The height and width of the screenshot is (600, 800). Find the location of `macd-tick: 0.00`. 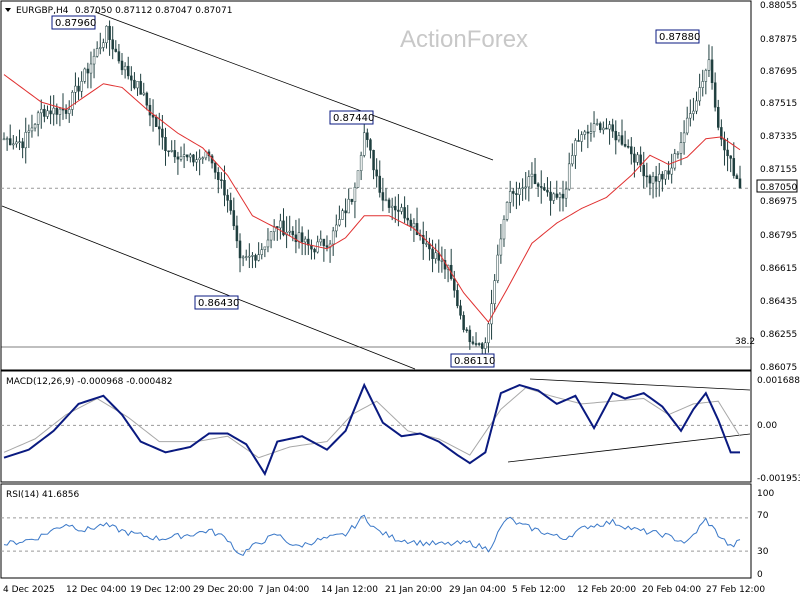

macd-tick: 0.00 is located at coordinates (767, 426).